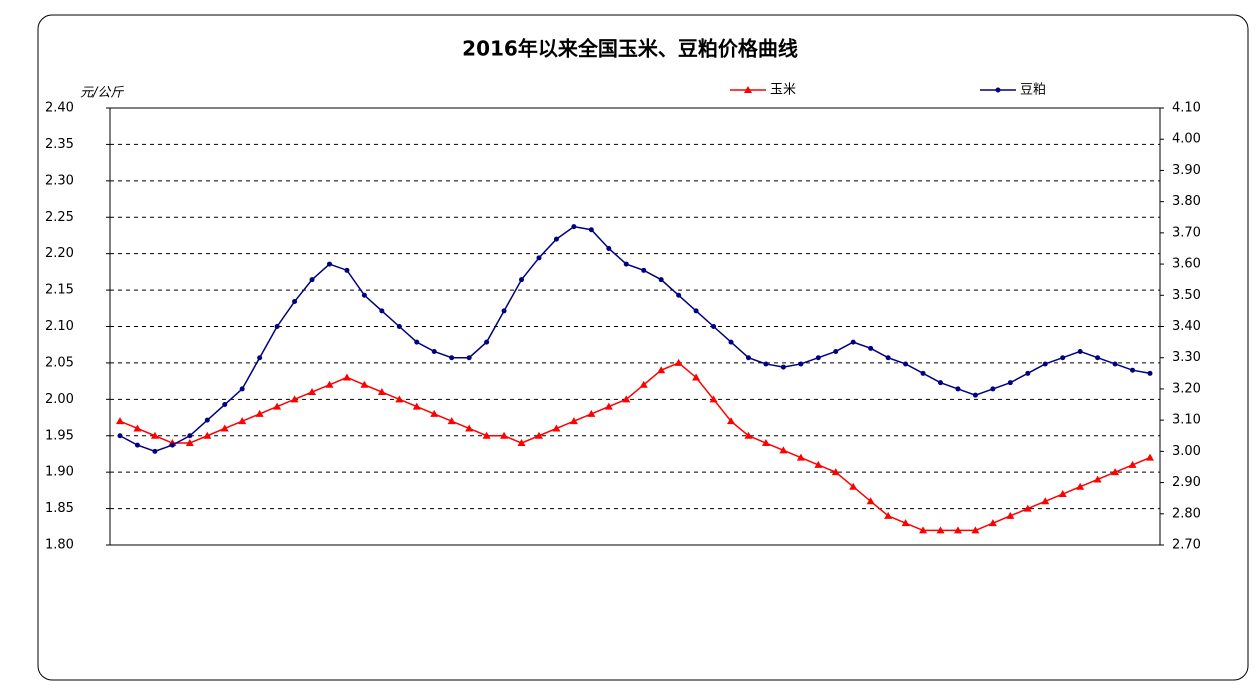 The height and width of the screenshot is (692, 1260). What do you see at coordinates (1186, 232) in the screenshot?
I see `y2-tick-label: 3.70` at bounding box center [1186, 232].